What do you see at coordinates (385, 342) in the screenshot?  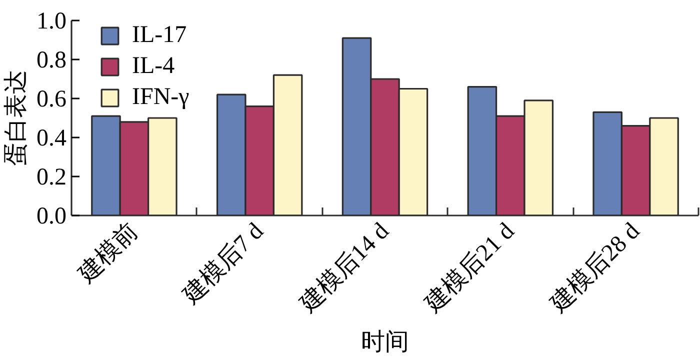 I see `x-axis-title: 时间` at bounding box center [385, 342].